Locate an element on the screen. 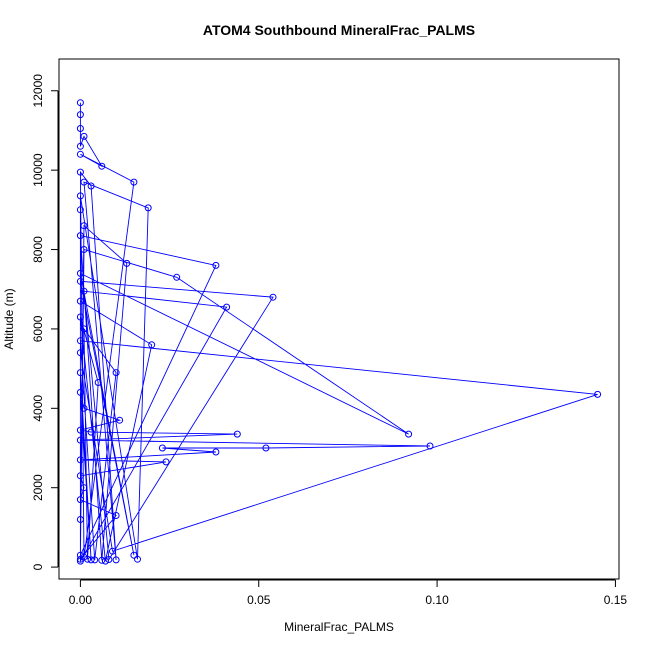 This screenshot has height=650, width=650. y-tick-label: 6000 is located at coordinates (38, 328).